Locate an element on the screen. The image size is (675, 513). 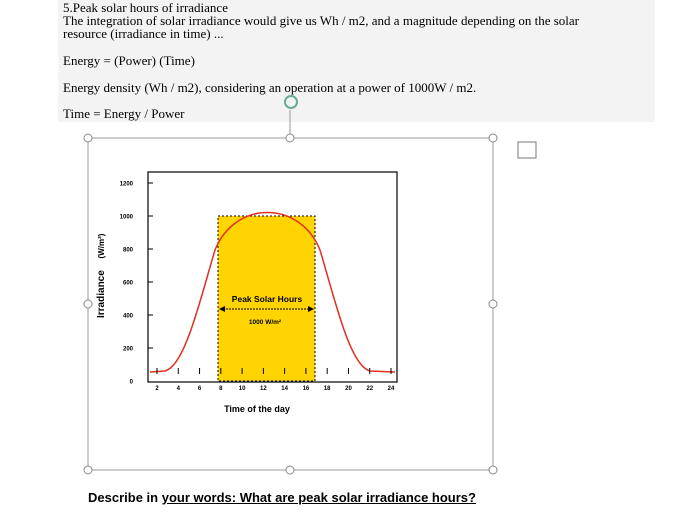
x-tick-label: 6 is located at coordinates (200, 389).